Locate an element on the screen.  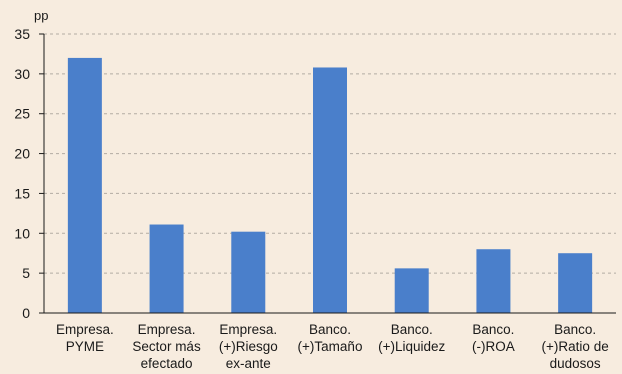
category-label: Banco. (+)Liquidez is located at coordinates (411, 338).